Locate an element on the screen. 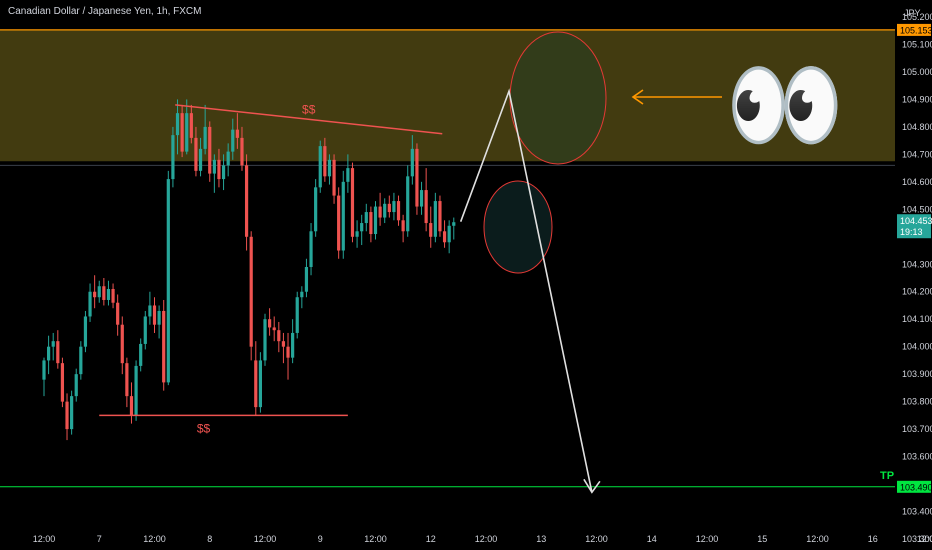 Image resolution: width=932 pixels, height=550 pixels. resistance-price-tag is located at coordinates (914, 29).